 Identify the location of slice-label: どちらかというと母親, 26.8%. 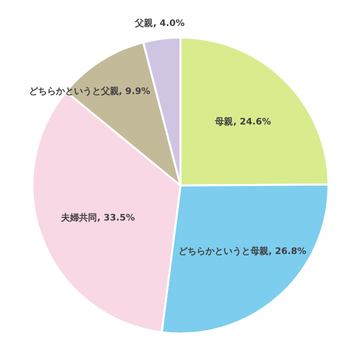
(242, 251).